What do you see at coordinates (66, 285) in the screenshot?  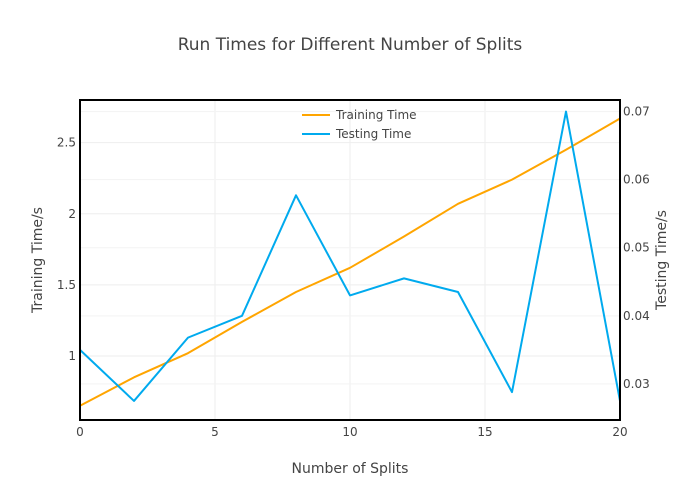 I see `y-tick-label: 1.5` at bounding box center [66, 285].